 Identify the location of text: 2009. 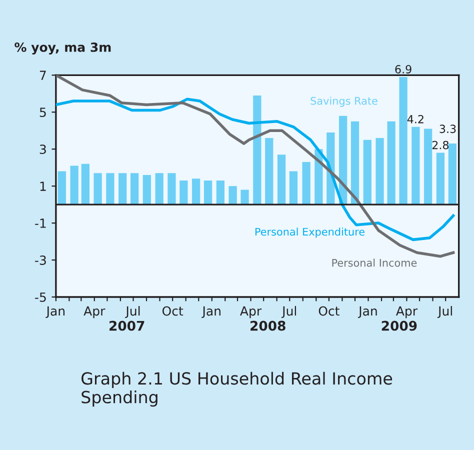
(399, 325).